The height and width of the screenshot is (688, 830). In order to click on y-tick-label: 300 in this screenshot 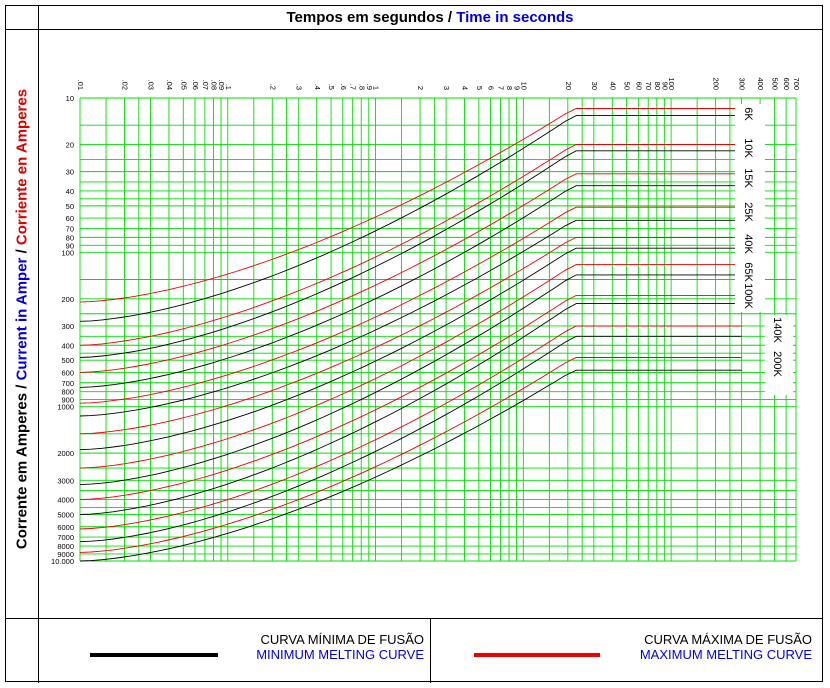, I will do `click(67, 326)`.